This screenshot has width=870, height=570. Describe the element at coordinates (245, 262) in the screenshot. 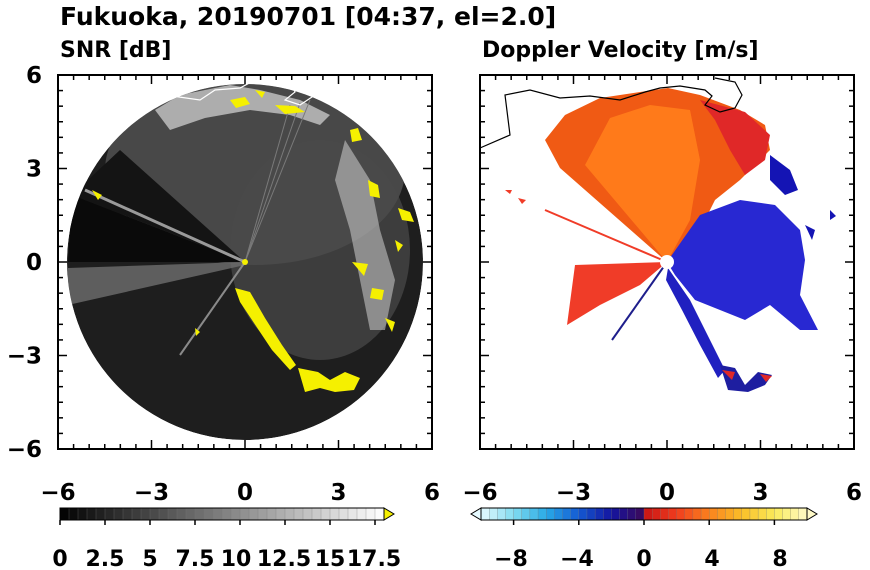

I see `snr-radar-site` at that location.